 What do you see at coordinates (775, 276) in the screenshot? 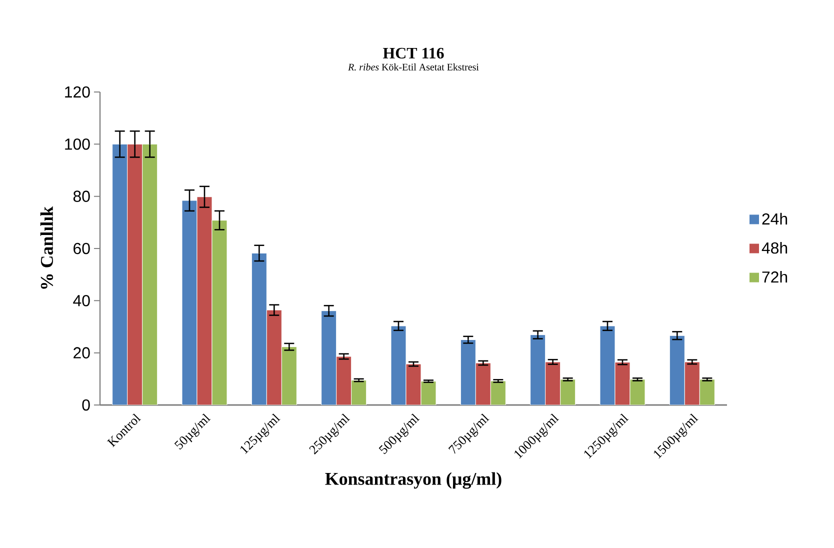
I see `legend-label: 72h` at bounding box center [775, 276].